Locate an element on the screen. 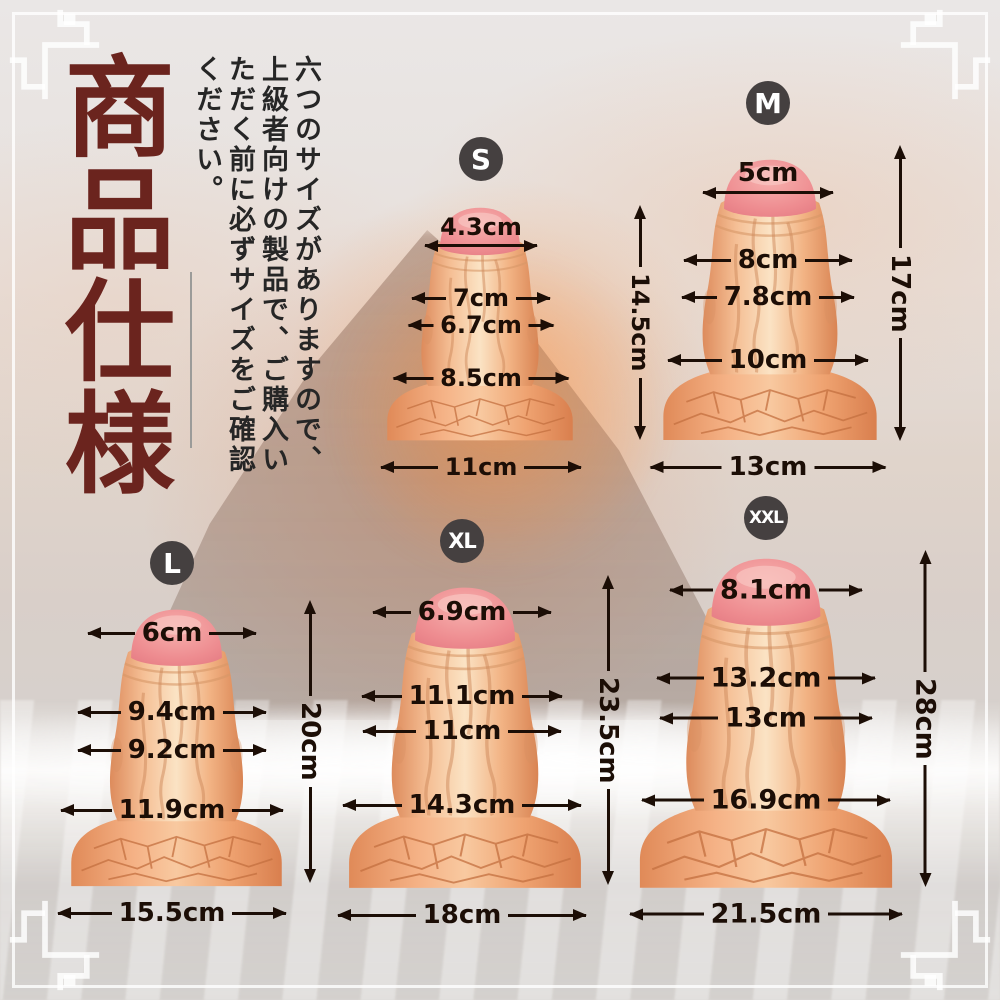  base-width-measure: 13cm is located at coordinates (768, 467).